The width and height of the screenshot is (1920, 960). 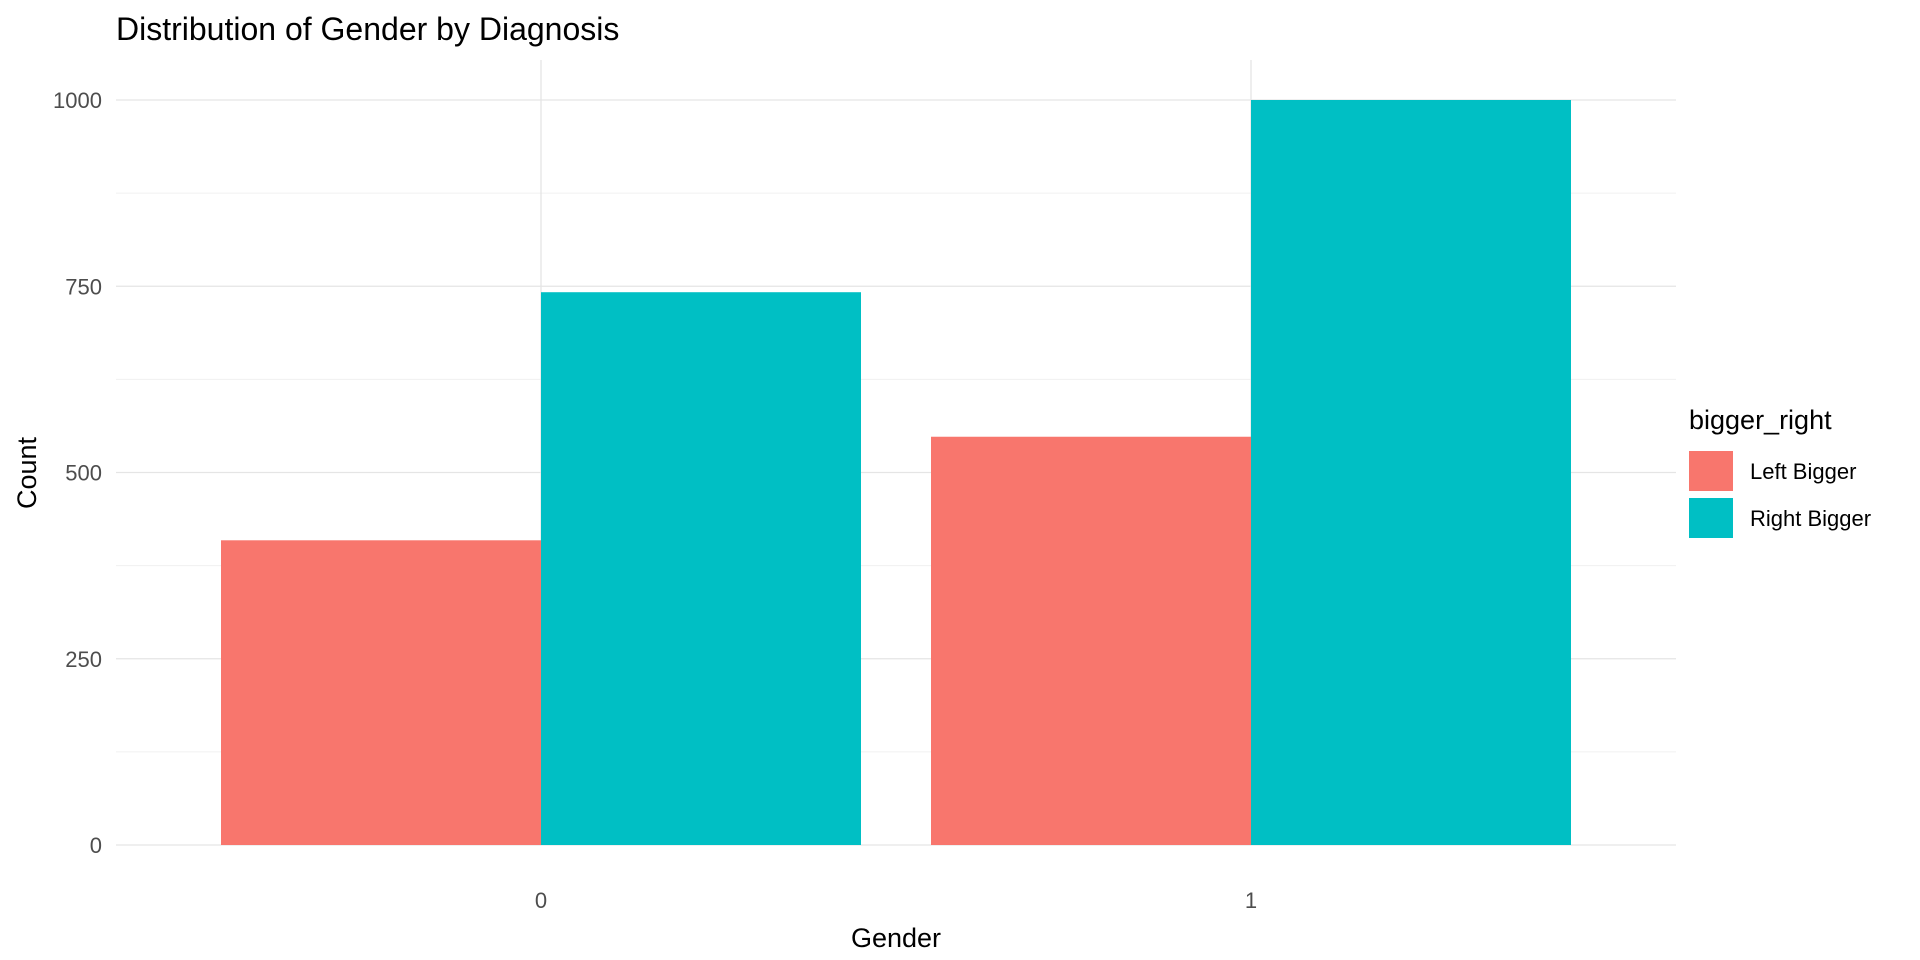 What do you see at coordinates (896, 938) in the screenshot?
I see `x-axis-title: Gender` at bounding box center [896, 938].